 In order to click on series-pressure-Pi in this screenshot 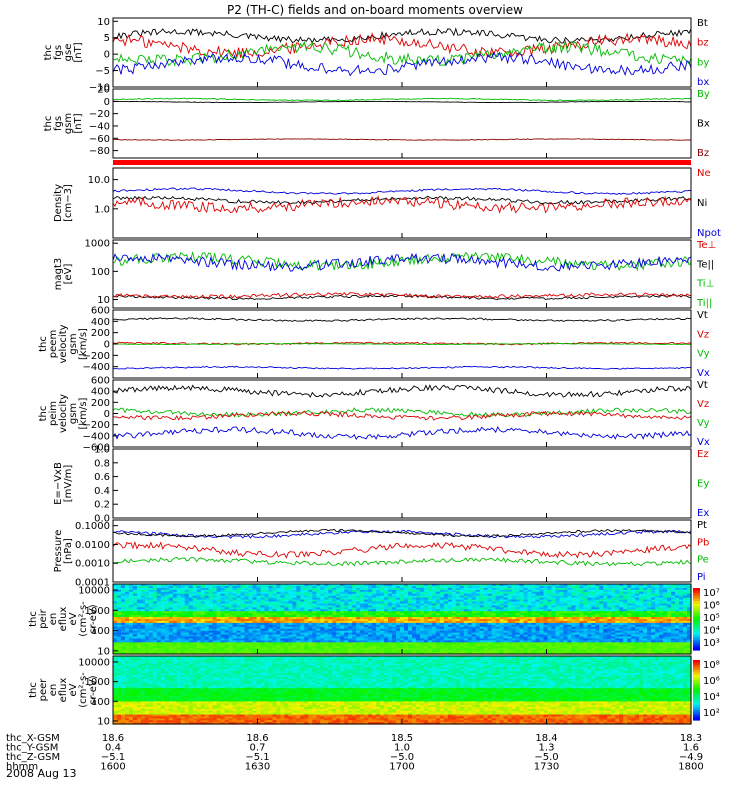, I will do `click(402, 534)`.